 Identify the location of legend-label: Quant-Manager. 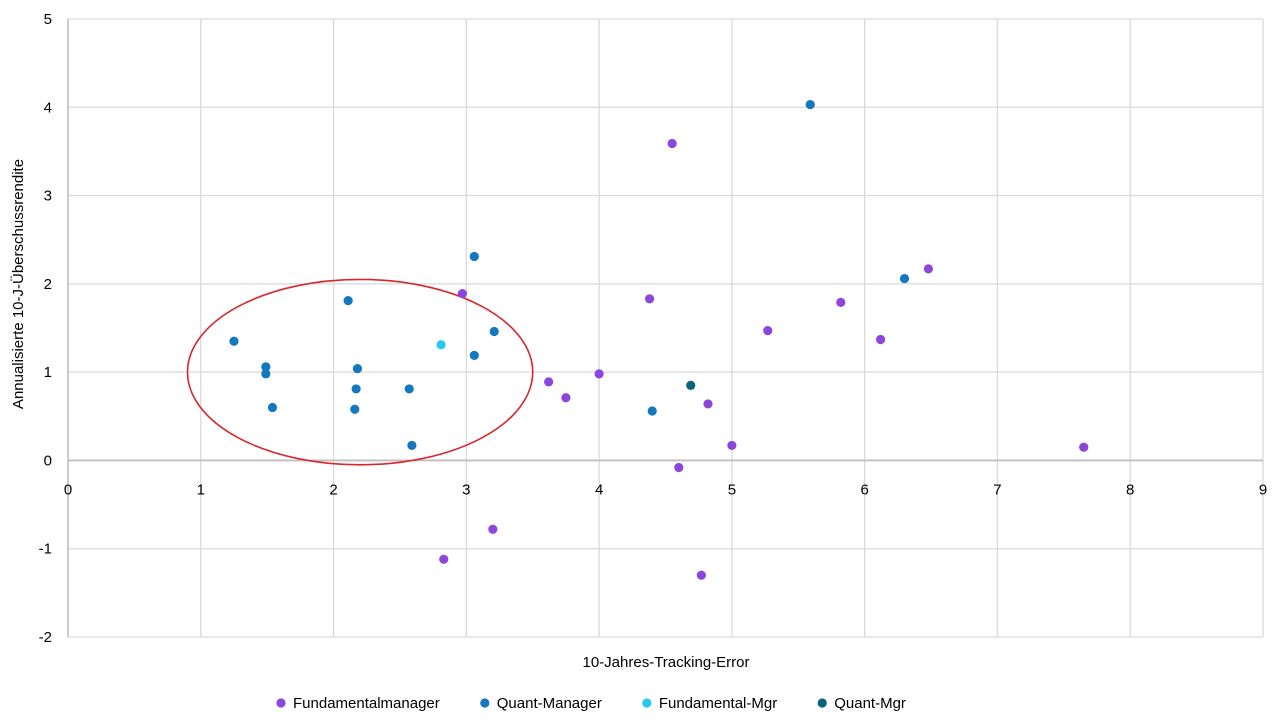
(549, 703).